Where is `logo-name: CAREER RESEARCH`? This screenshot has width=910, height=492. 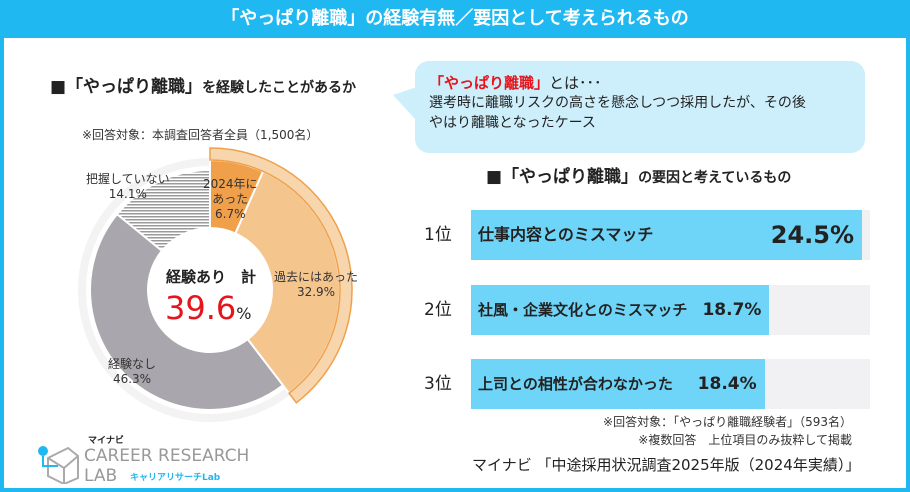 logo-name: CAREER RESEARCH is located at coordinates (167, 456).